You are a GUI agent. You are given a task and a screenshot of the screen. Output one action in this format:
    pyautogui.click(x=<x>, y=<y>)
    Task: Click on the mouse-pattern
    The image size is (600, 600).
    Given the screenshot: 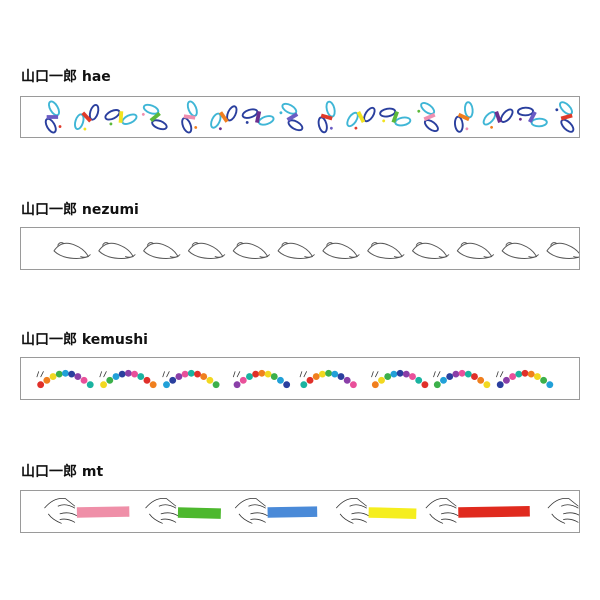 What is the action you would take?
    pyautogui.click(x=316, y=250)
    